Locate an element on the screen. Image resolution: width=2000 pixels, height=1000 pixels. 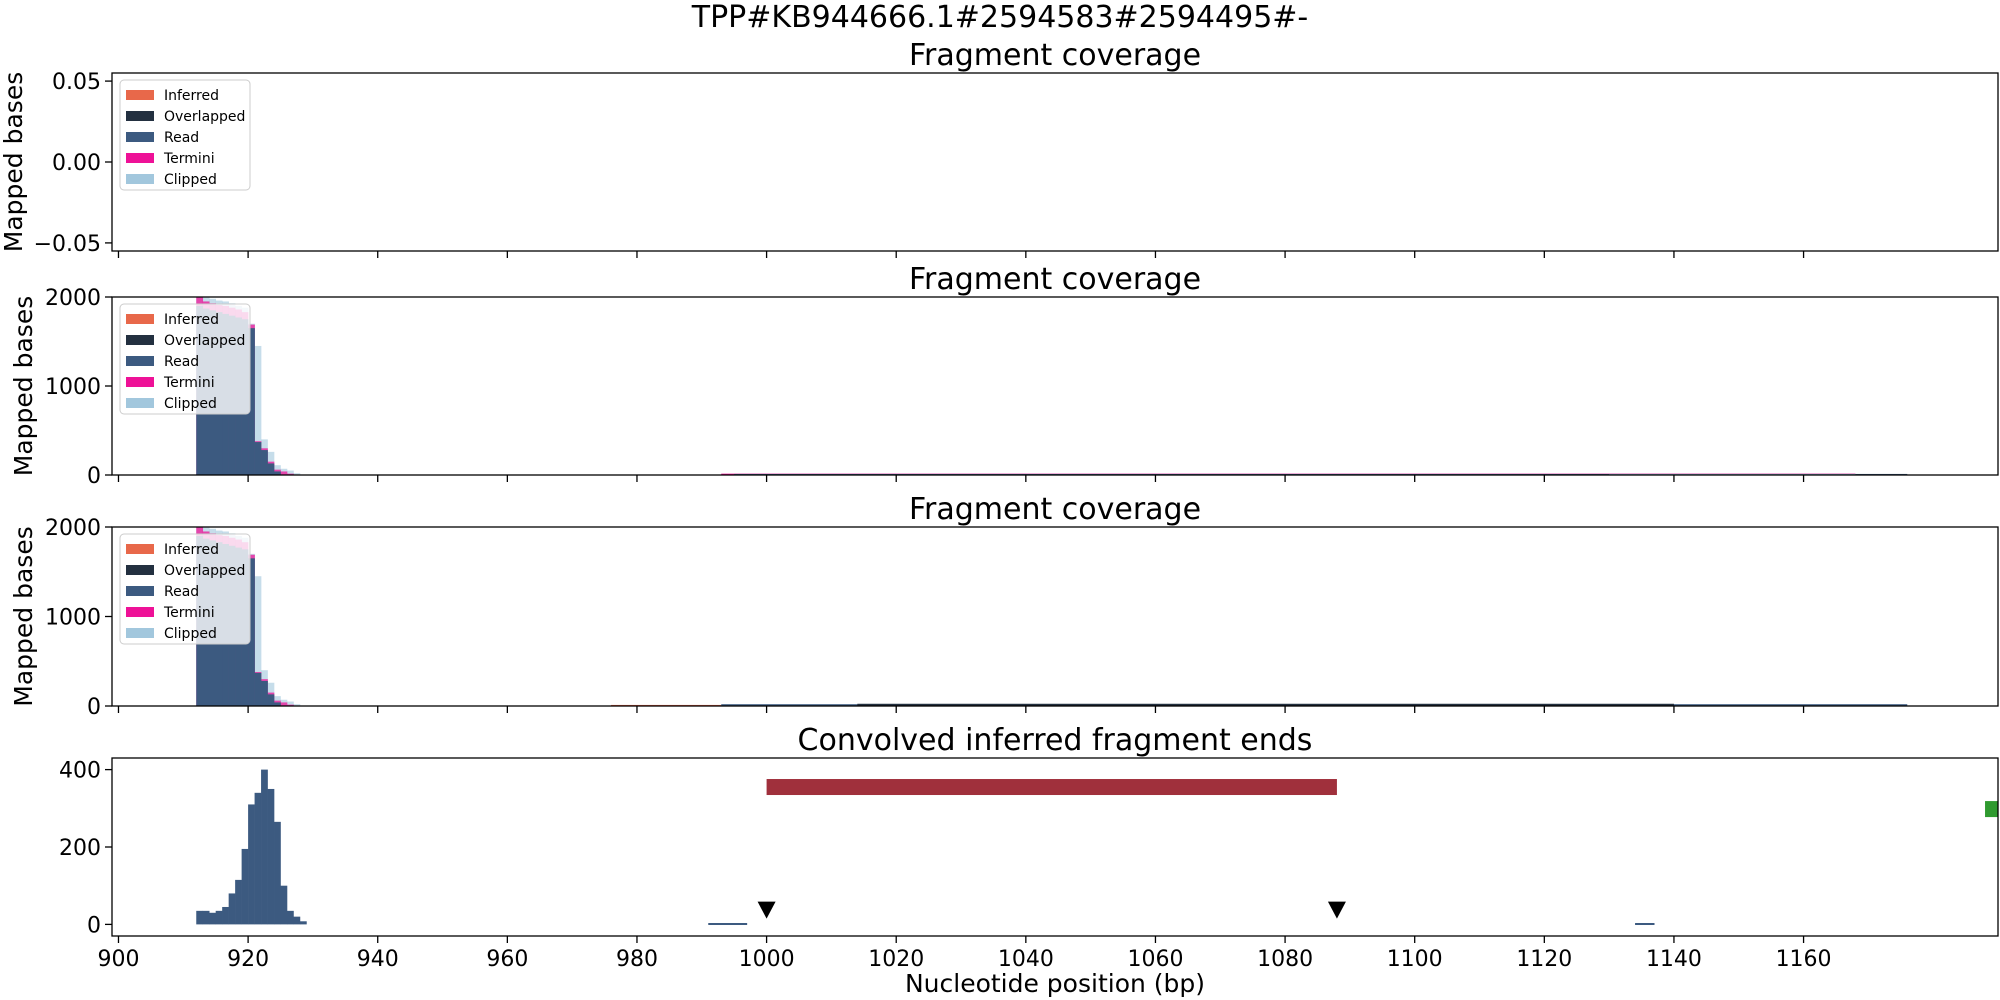
x-tick-label: 1120 is located at coordinates (1544, 959).